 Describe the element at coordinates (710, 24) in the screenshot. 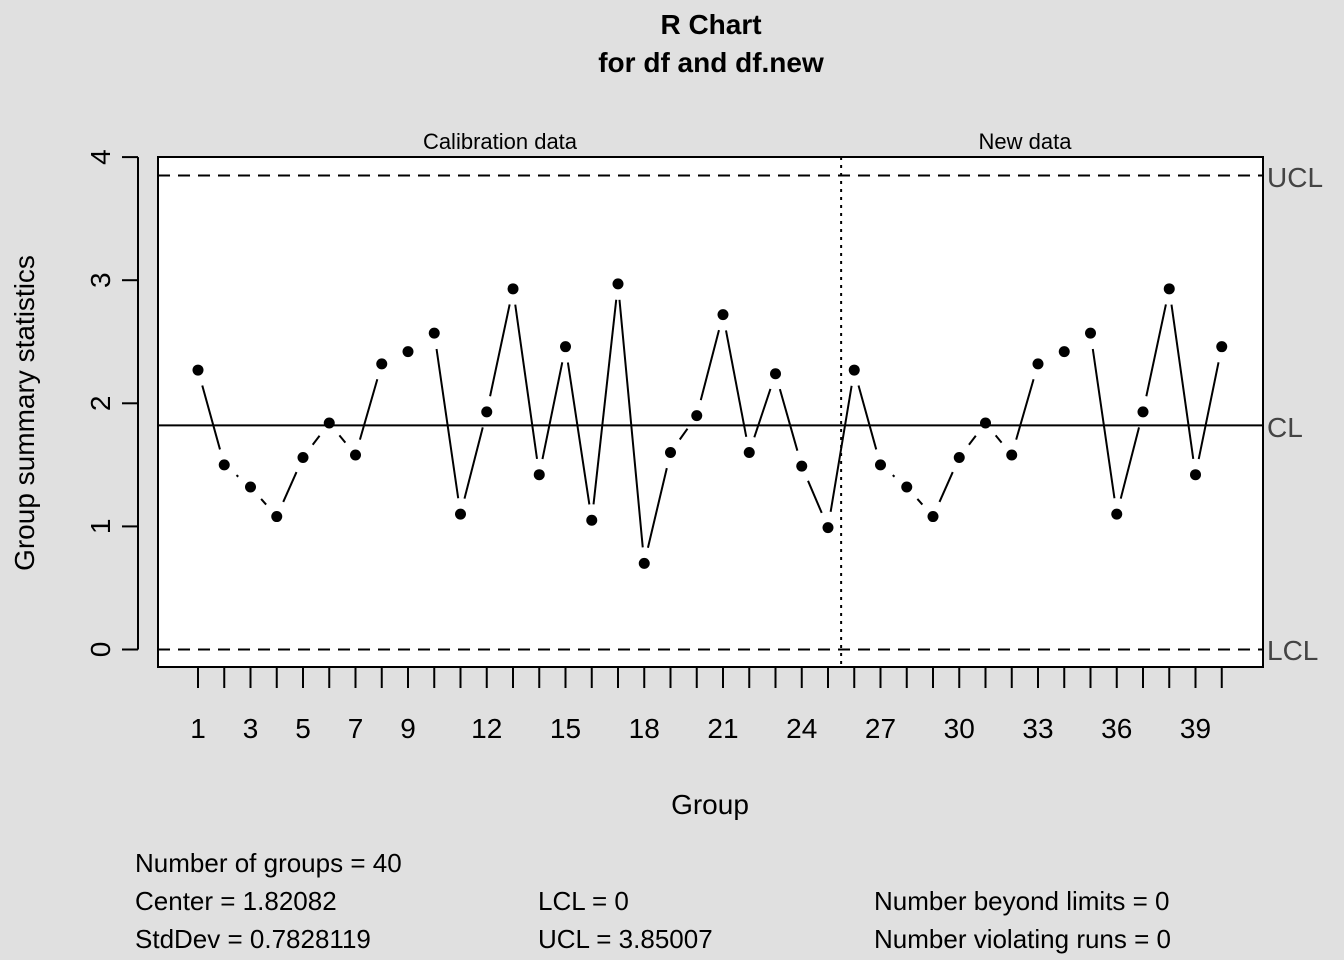

I see `chart-title: R Chart` at that location.